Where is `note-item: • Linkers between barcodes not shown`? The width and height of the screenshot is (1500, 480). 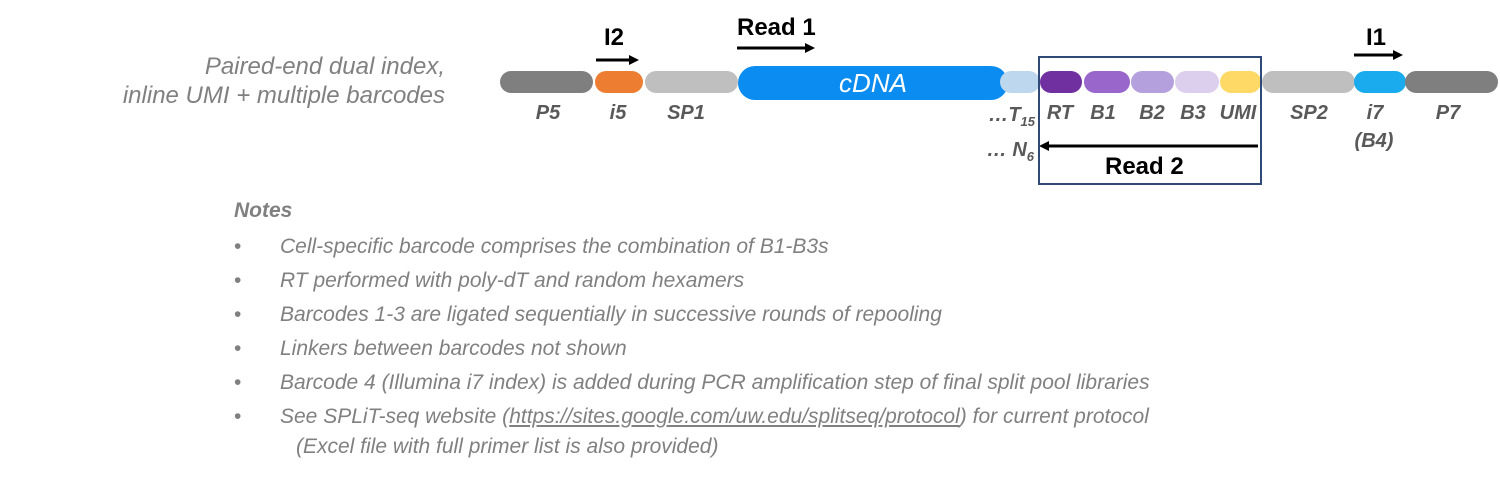 note-item: • Linkers between barcodes not shown is located at coordinates (692, 349).